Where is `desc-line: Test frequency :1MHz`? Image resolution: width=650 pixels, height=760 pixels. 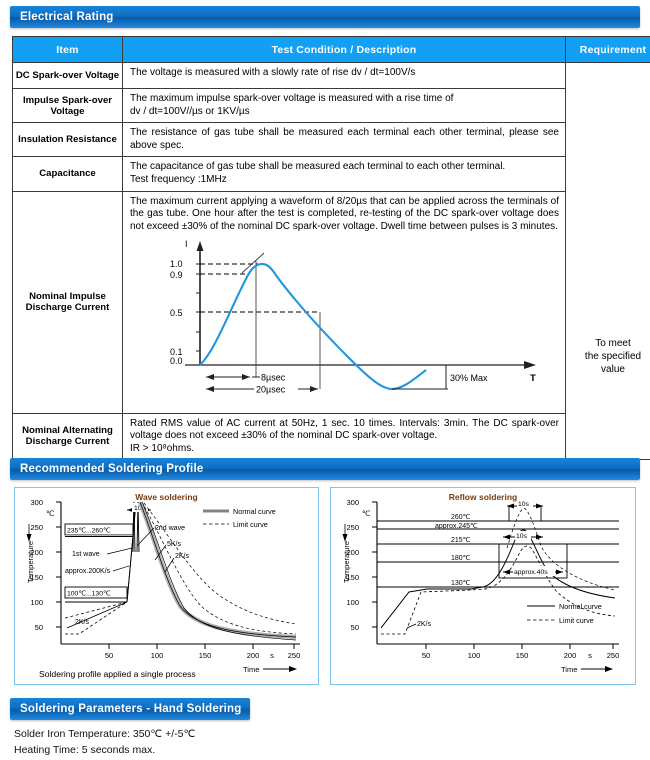 desc-line: Test frequency :1MHz is located at coordinates (178, 179).